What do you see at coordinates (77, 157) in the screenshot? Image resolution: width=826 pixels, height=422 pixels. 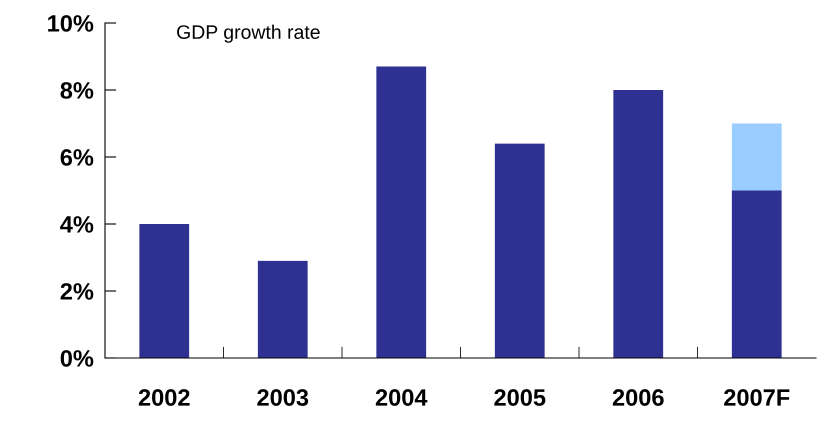 I see `y-tick-label: 6%` at bounding box center [77, 157].